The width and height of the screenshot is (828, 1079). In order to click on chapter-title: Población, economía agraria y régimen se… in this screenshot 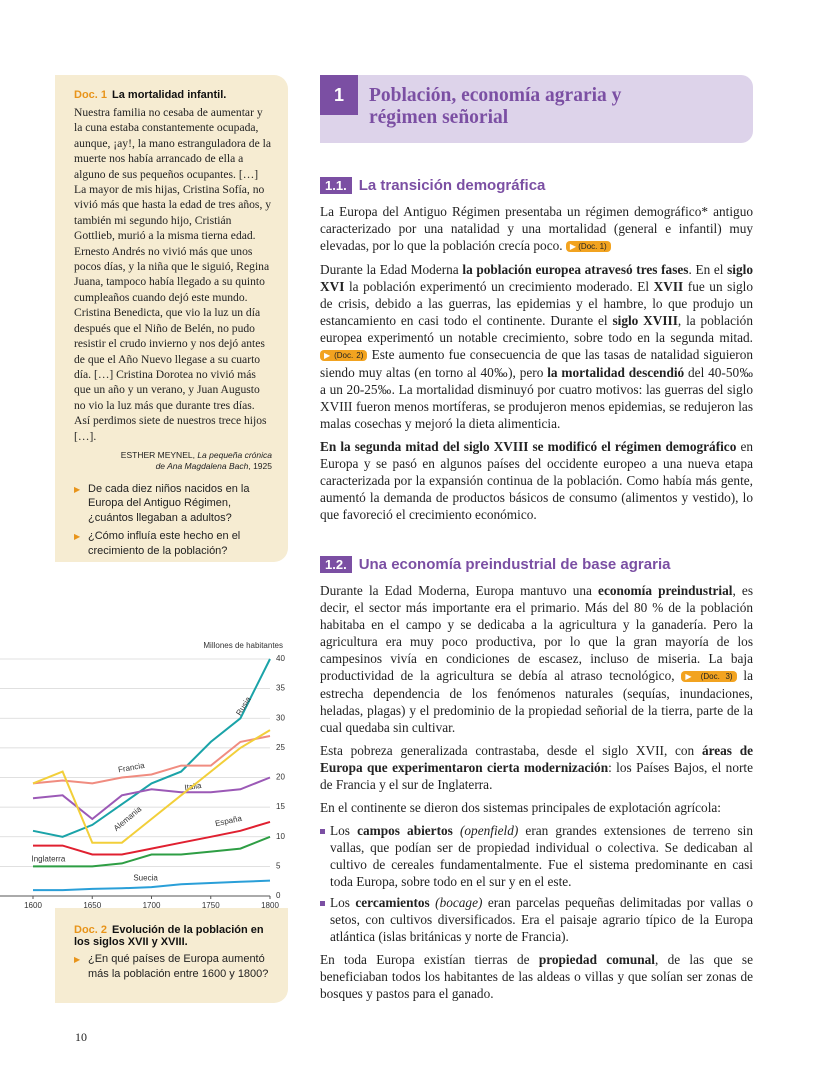, I will do `click(495, 106)`.